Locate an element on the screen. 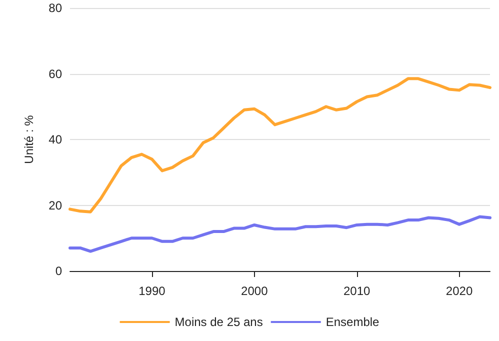 This screenshot has width=499, height=341. legend-label: Ensemble is located at coordinates (353, 322).